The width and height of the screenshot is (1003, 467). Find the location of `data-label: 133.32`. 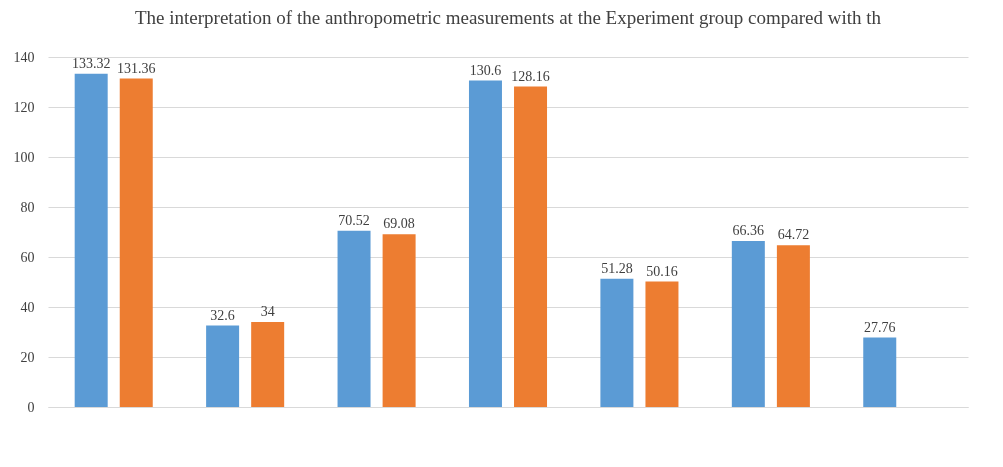

data-label: 133.32 is located at coordinates (91, 63).